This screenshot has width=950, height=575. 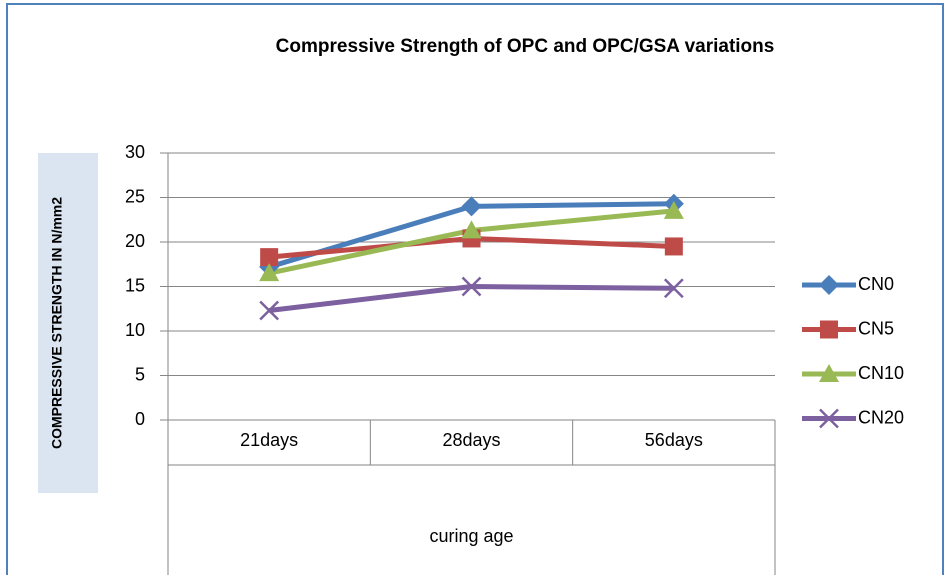 I want to click on legend-label: CN0, so click(x=876, y=284).